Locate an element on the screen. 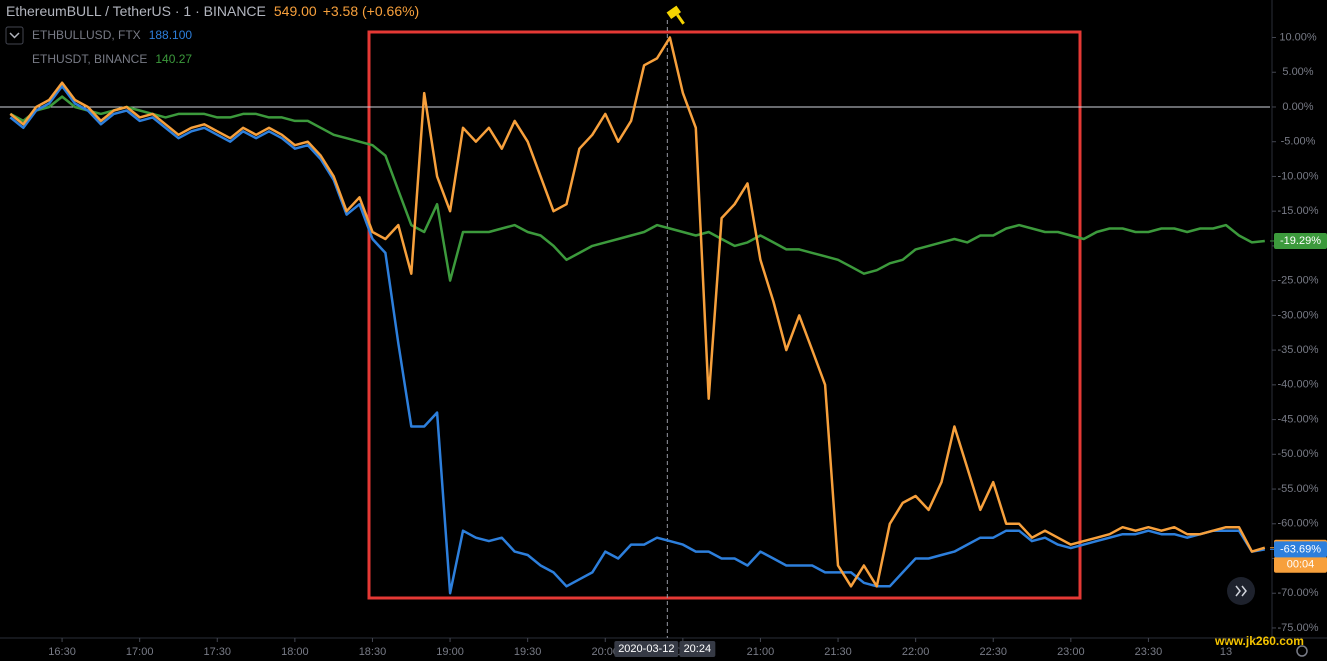 The height and width of the screenshot is (661, 1327). y-tick-label: 0.00% is located at coordinates (1297, 107).